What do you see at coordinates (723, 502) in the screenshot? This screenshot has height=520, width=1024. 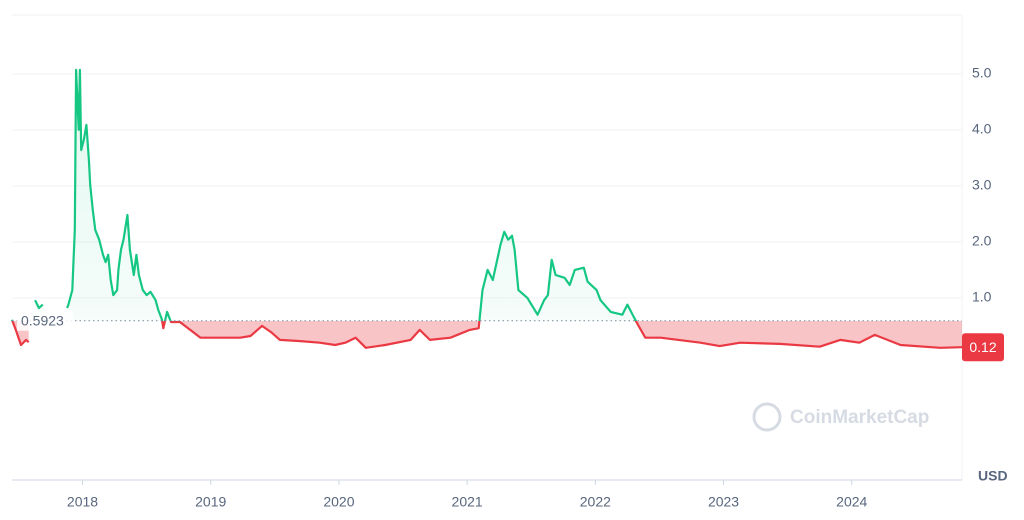 I see `x-tick-label: 2023` at bounding box center [723, 502].